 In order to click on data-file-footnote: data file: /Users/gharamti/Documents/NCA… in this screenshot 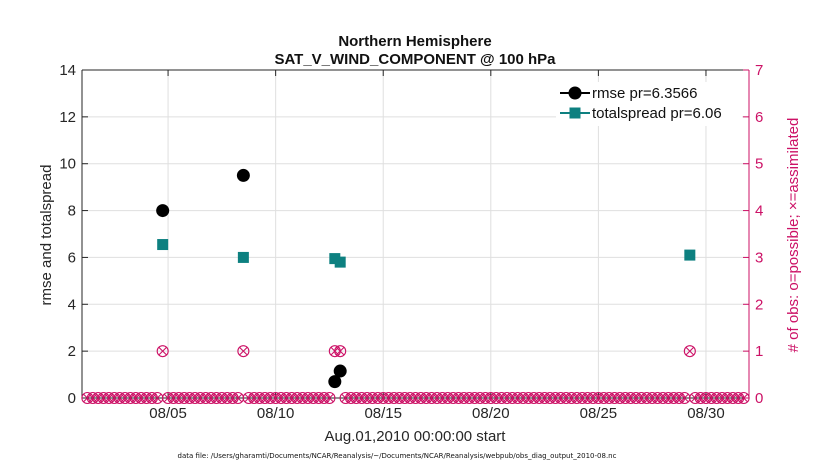, I will do `click(397, 456)`.